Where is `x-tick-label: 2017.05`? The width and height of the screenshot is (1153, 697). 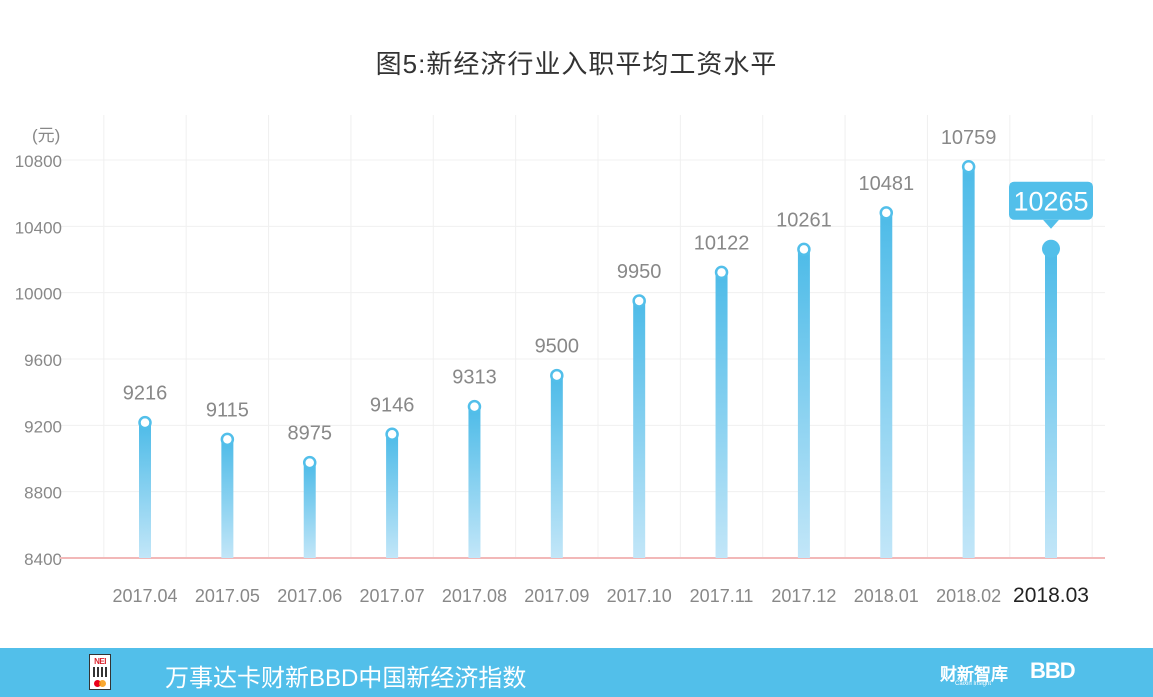 x-tick-label: 2017.05 is located at coordinates (227, 596).